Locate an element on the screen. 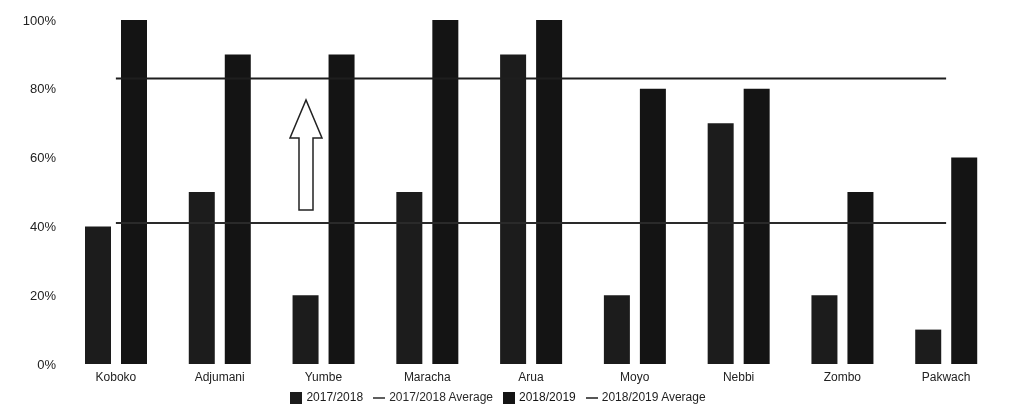 Image resolution: width=1017 pixels, height=419 pixels. legend-label: 2018/2019 is located at coordinates (547, 397).